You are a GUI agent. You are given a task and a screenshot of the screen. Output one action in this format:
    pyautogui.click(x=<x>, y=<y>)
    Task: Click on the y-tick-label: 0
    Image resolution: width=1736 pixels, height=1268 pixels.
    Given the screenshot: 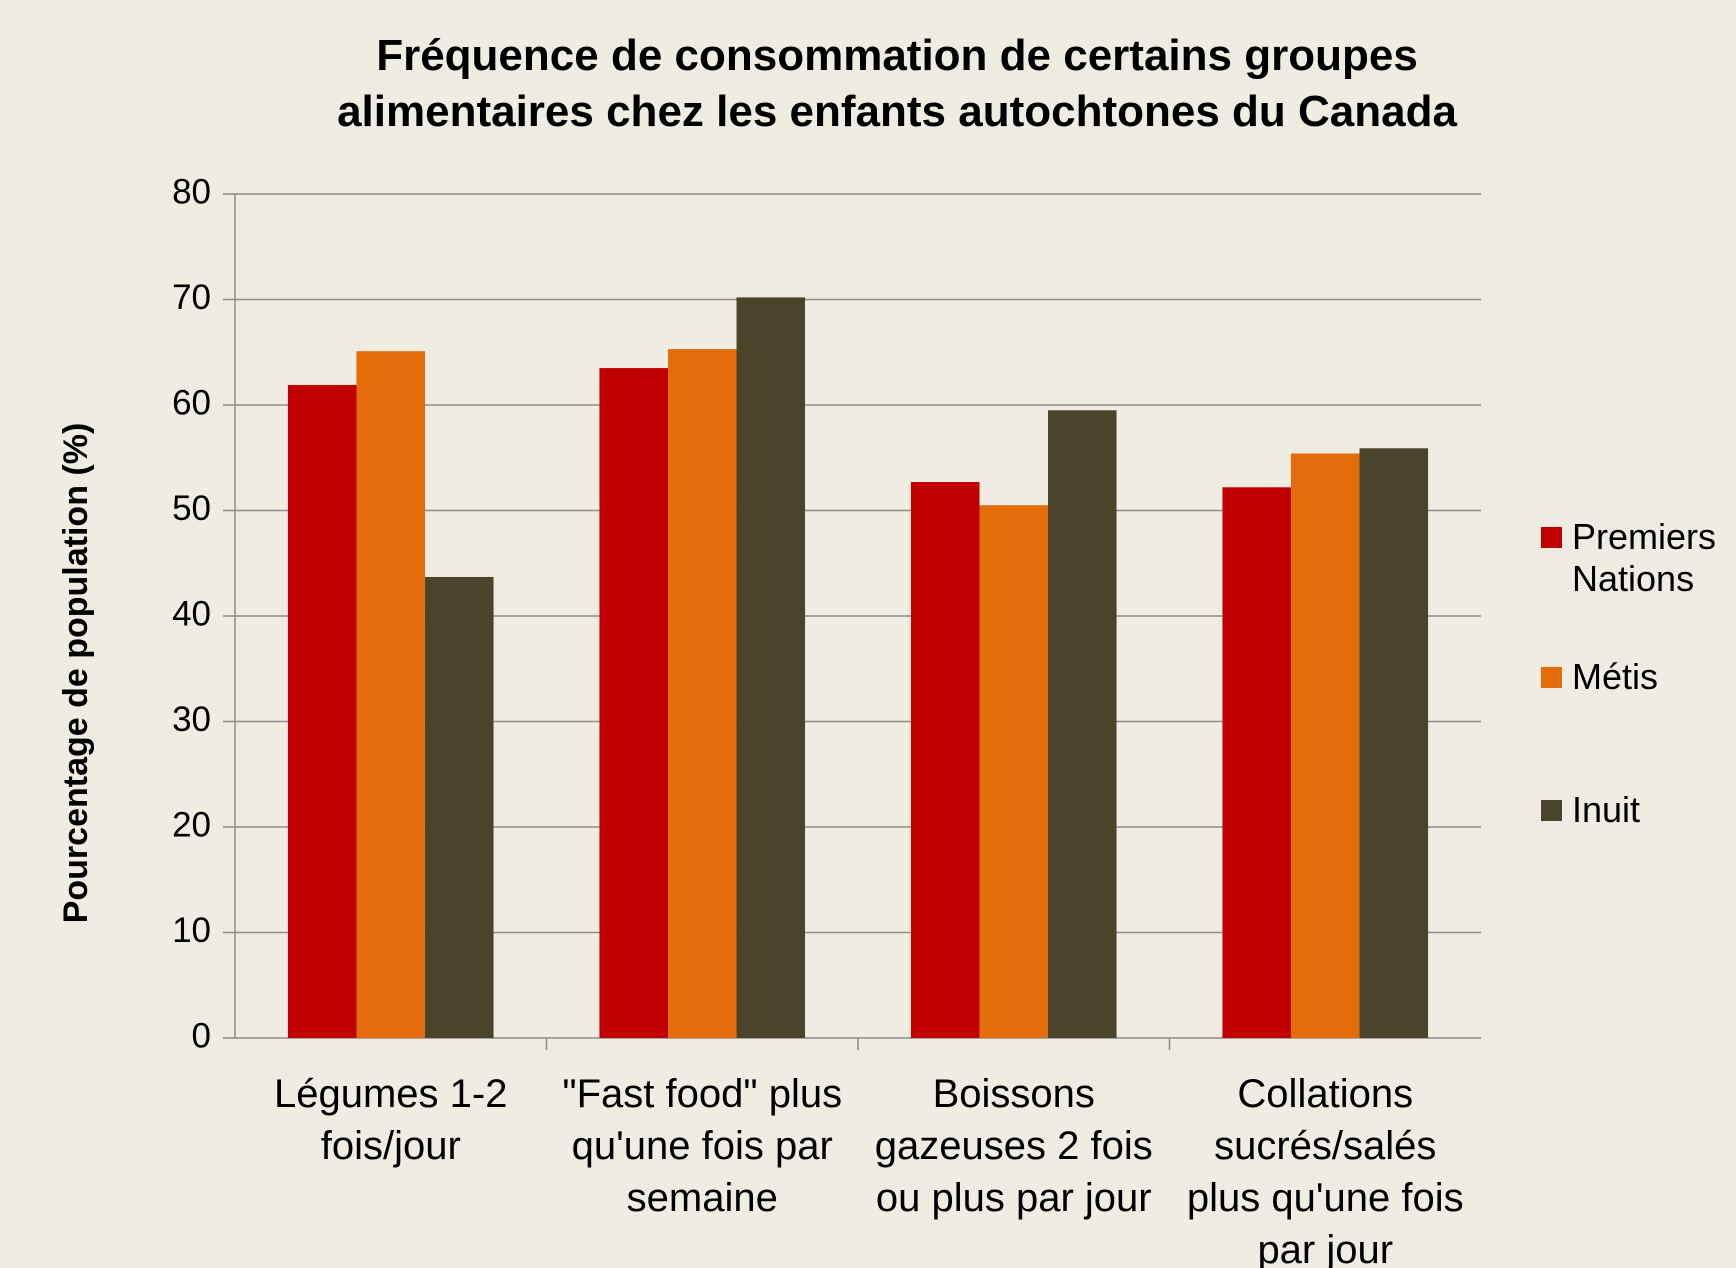 What is the action you would take?
    pyautogui.click(x=201, y=1035)
    